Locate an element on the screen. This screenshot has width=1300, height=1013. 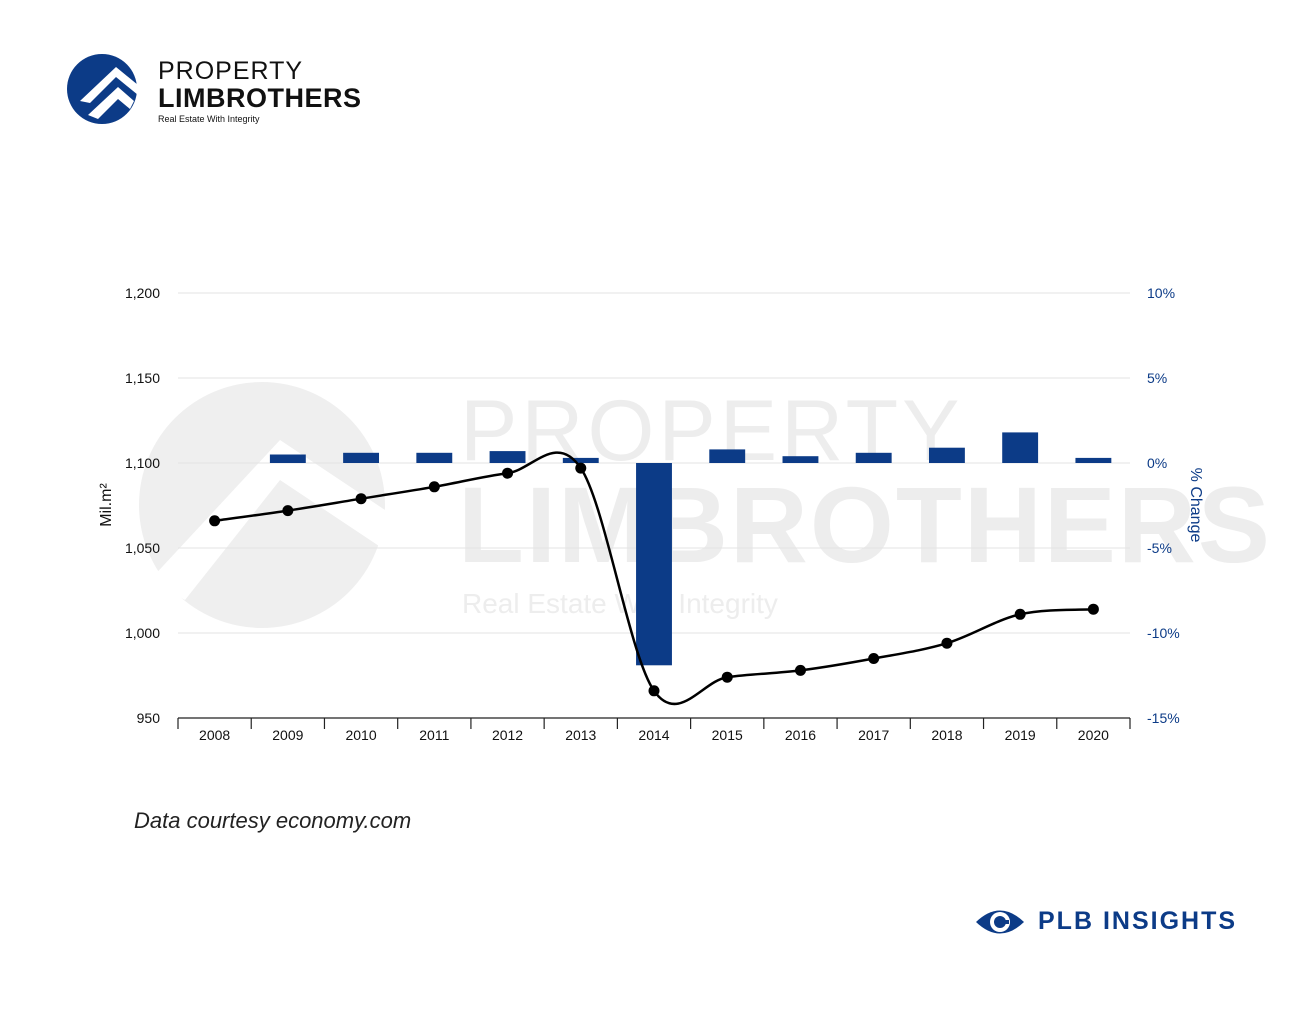
source-note: Data courtesy economy.com is located at coordinates (273, 820).